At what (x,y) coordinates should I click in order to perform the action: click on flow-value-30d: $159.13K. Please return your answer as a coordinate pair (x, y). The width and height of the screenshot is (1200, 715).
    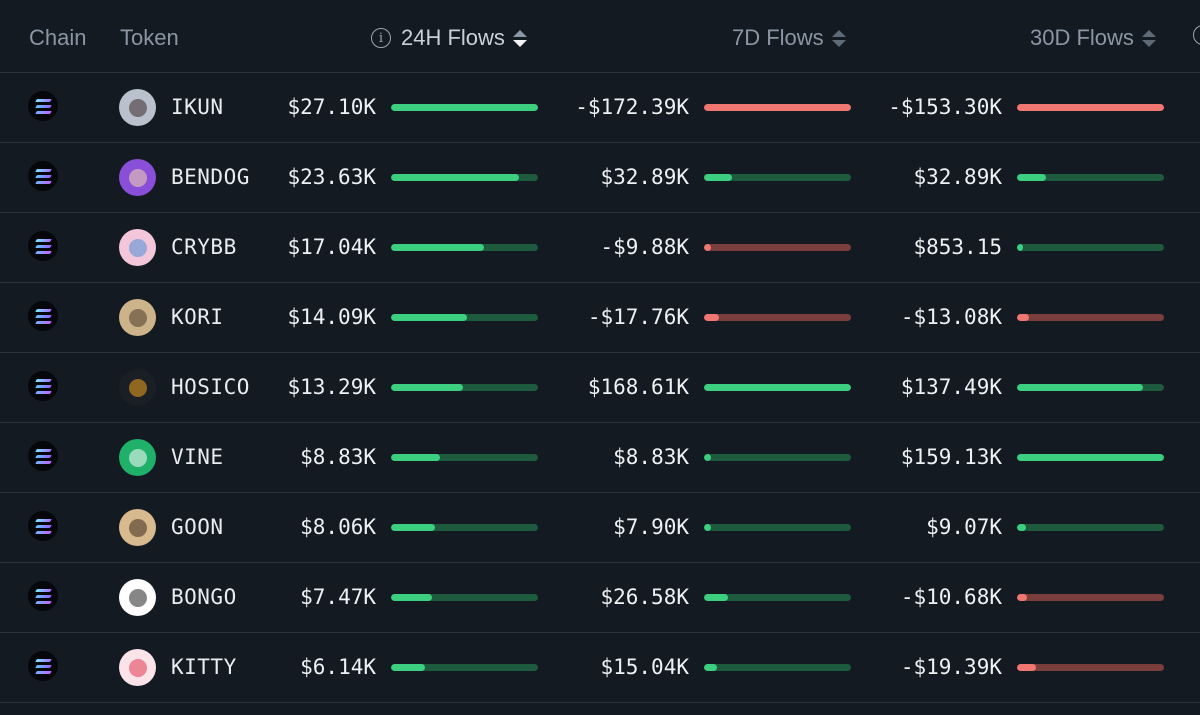
    Looking at the image, I should click on (951, 457).